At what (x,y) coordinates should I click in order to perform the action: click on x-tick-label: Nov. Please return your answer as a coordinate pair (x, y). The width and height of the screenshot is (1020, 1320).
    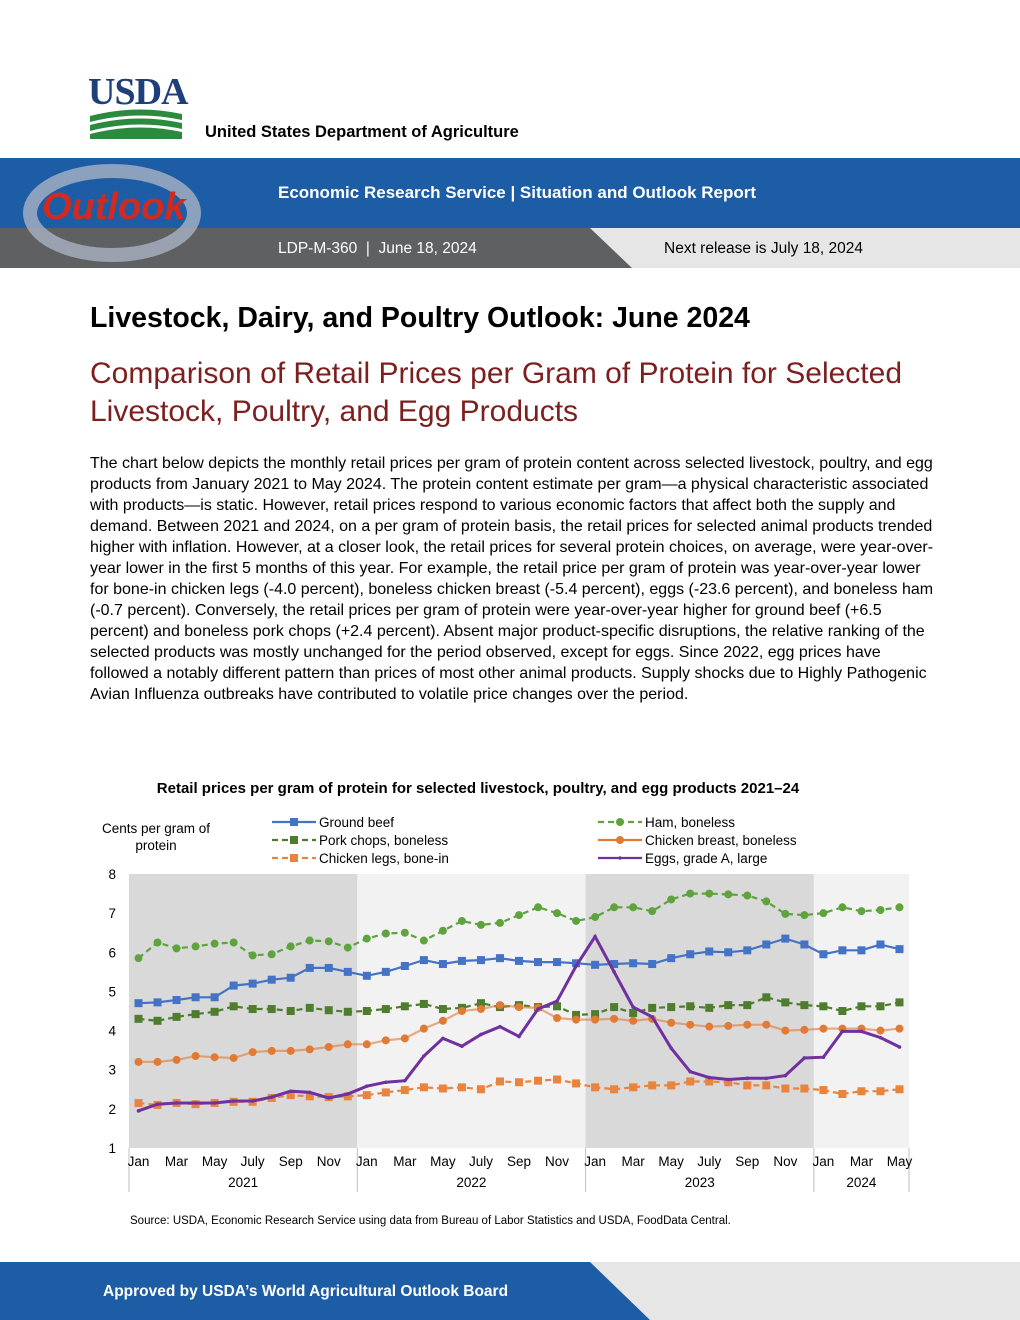
    Looking at the image, I should click on (785, 1161).